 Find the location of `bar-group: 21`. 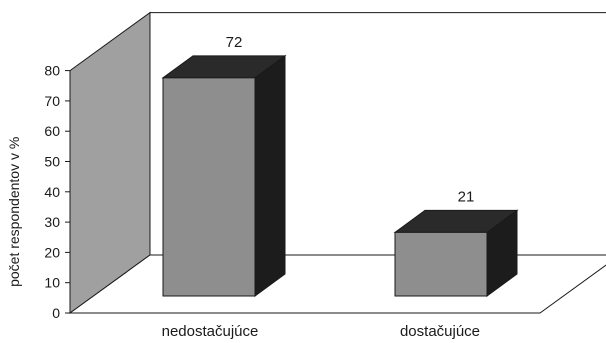

bar-group: 21 is located at coordinates (456, 242).